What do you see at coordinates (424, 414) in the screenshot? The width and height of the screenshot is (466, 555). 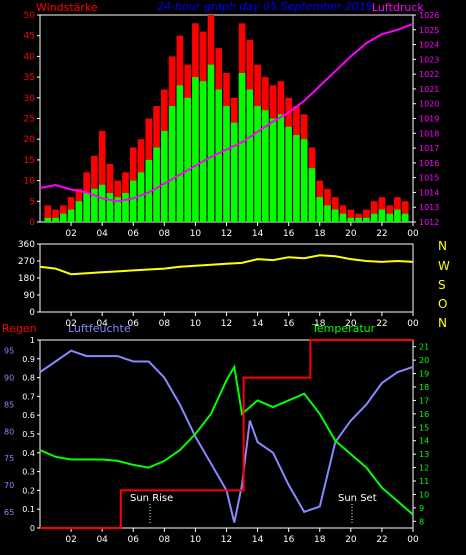 I see `temperature-y-tick-label: 16` at bounding box center [424, 414].